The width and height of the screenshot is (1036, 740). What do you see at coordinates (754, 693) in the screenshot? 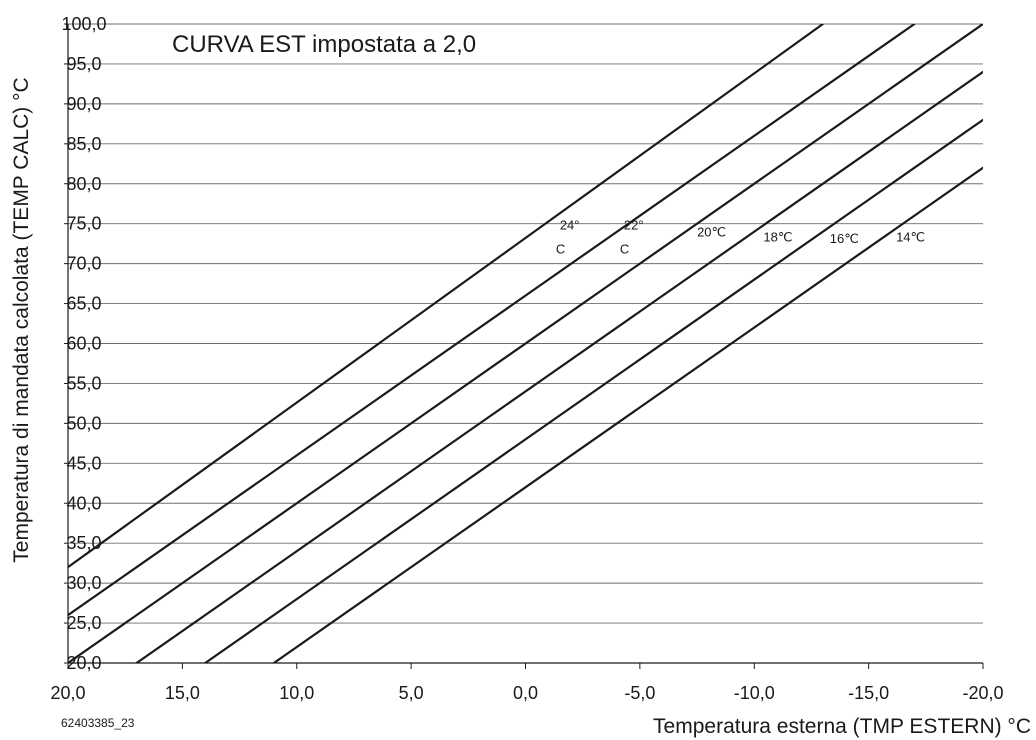
I see `x-tick-label: -10,0` at bounding box center [754, 693].